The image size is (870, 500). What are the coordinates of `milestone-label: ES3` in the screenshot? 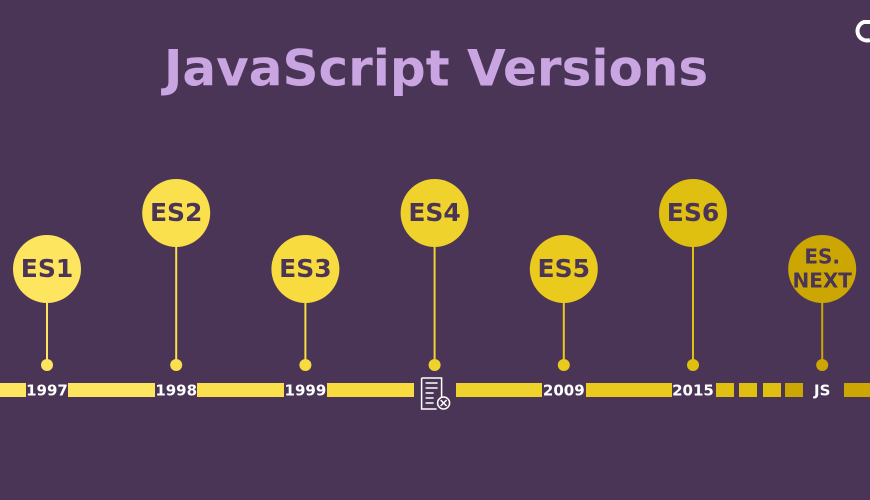 It's located at (305, 268).